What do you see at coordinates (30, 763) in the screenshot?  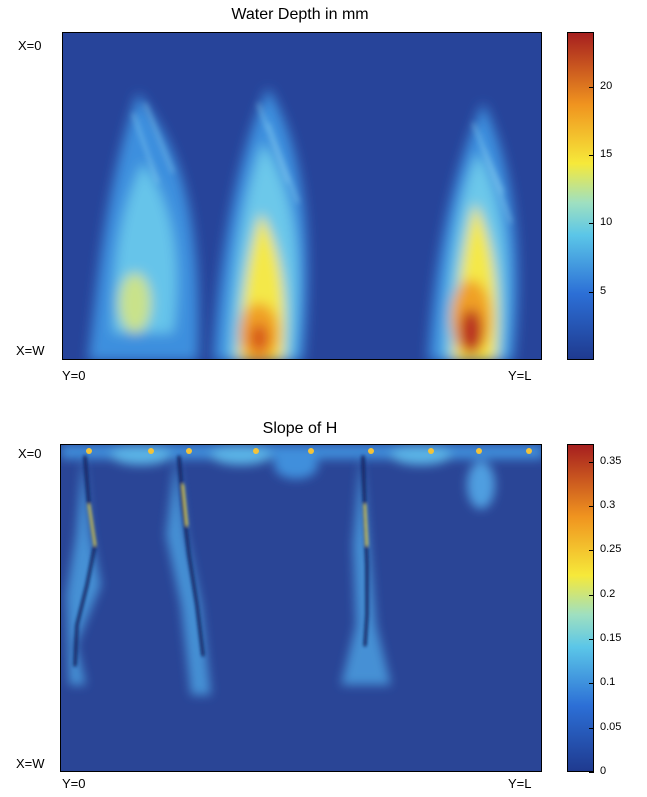 I see `chart2-row-label-bottom: X=W` at bounding box center [30, 763].